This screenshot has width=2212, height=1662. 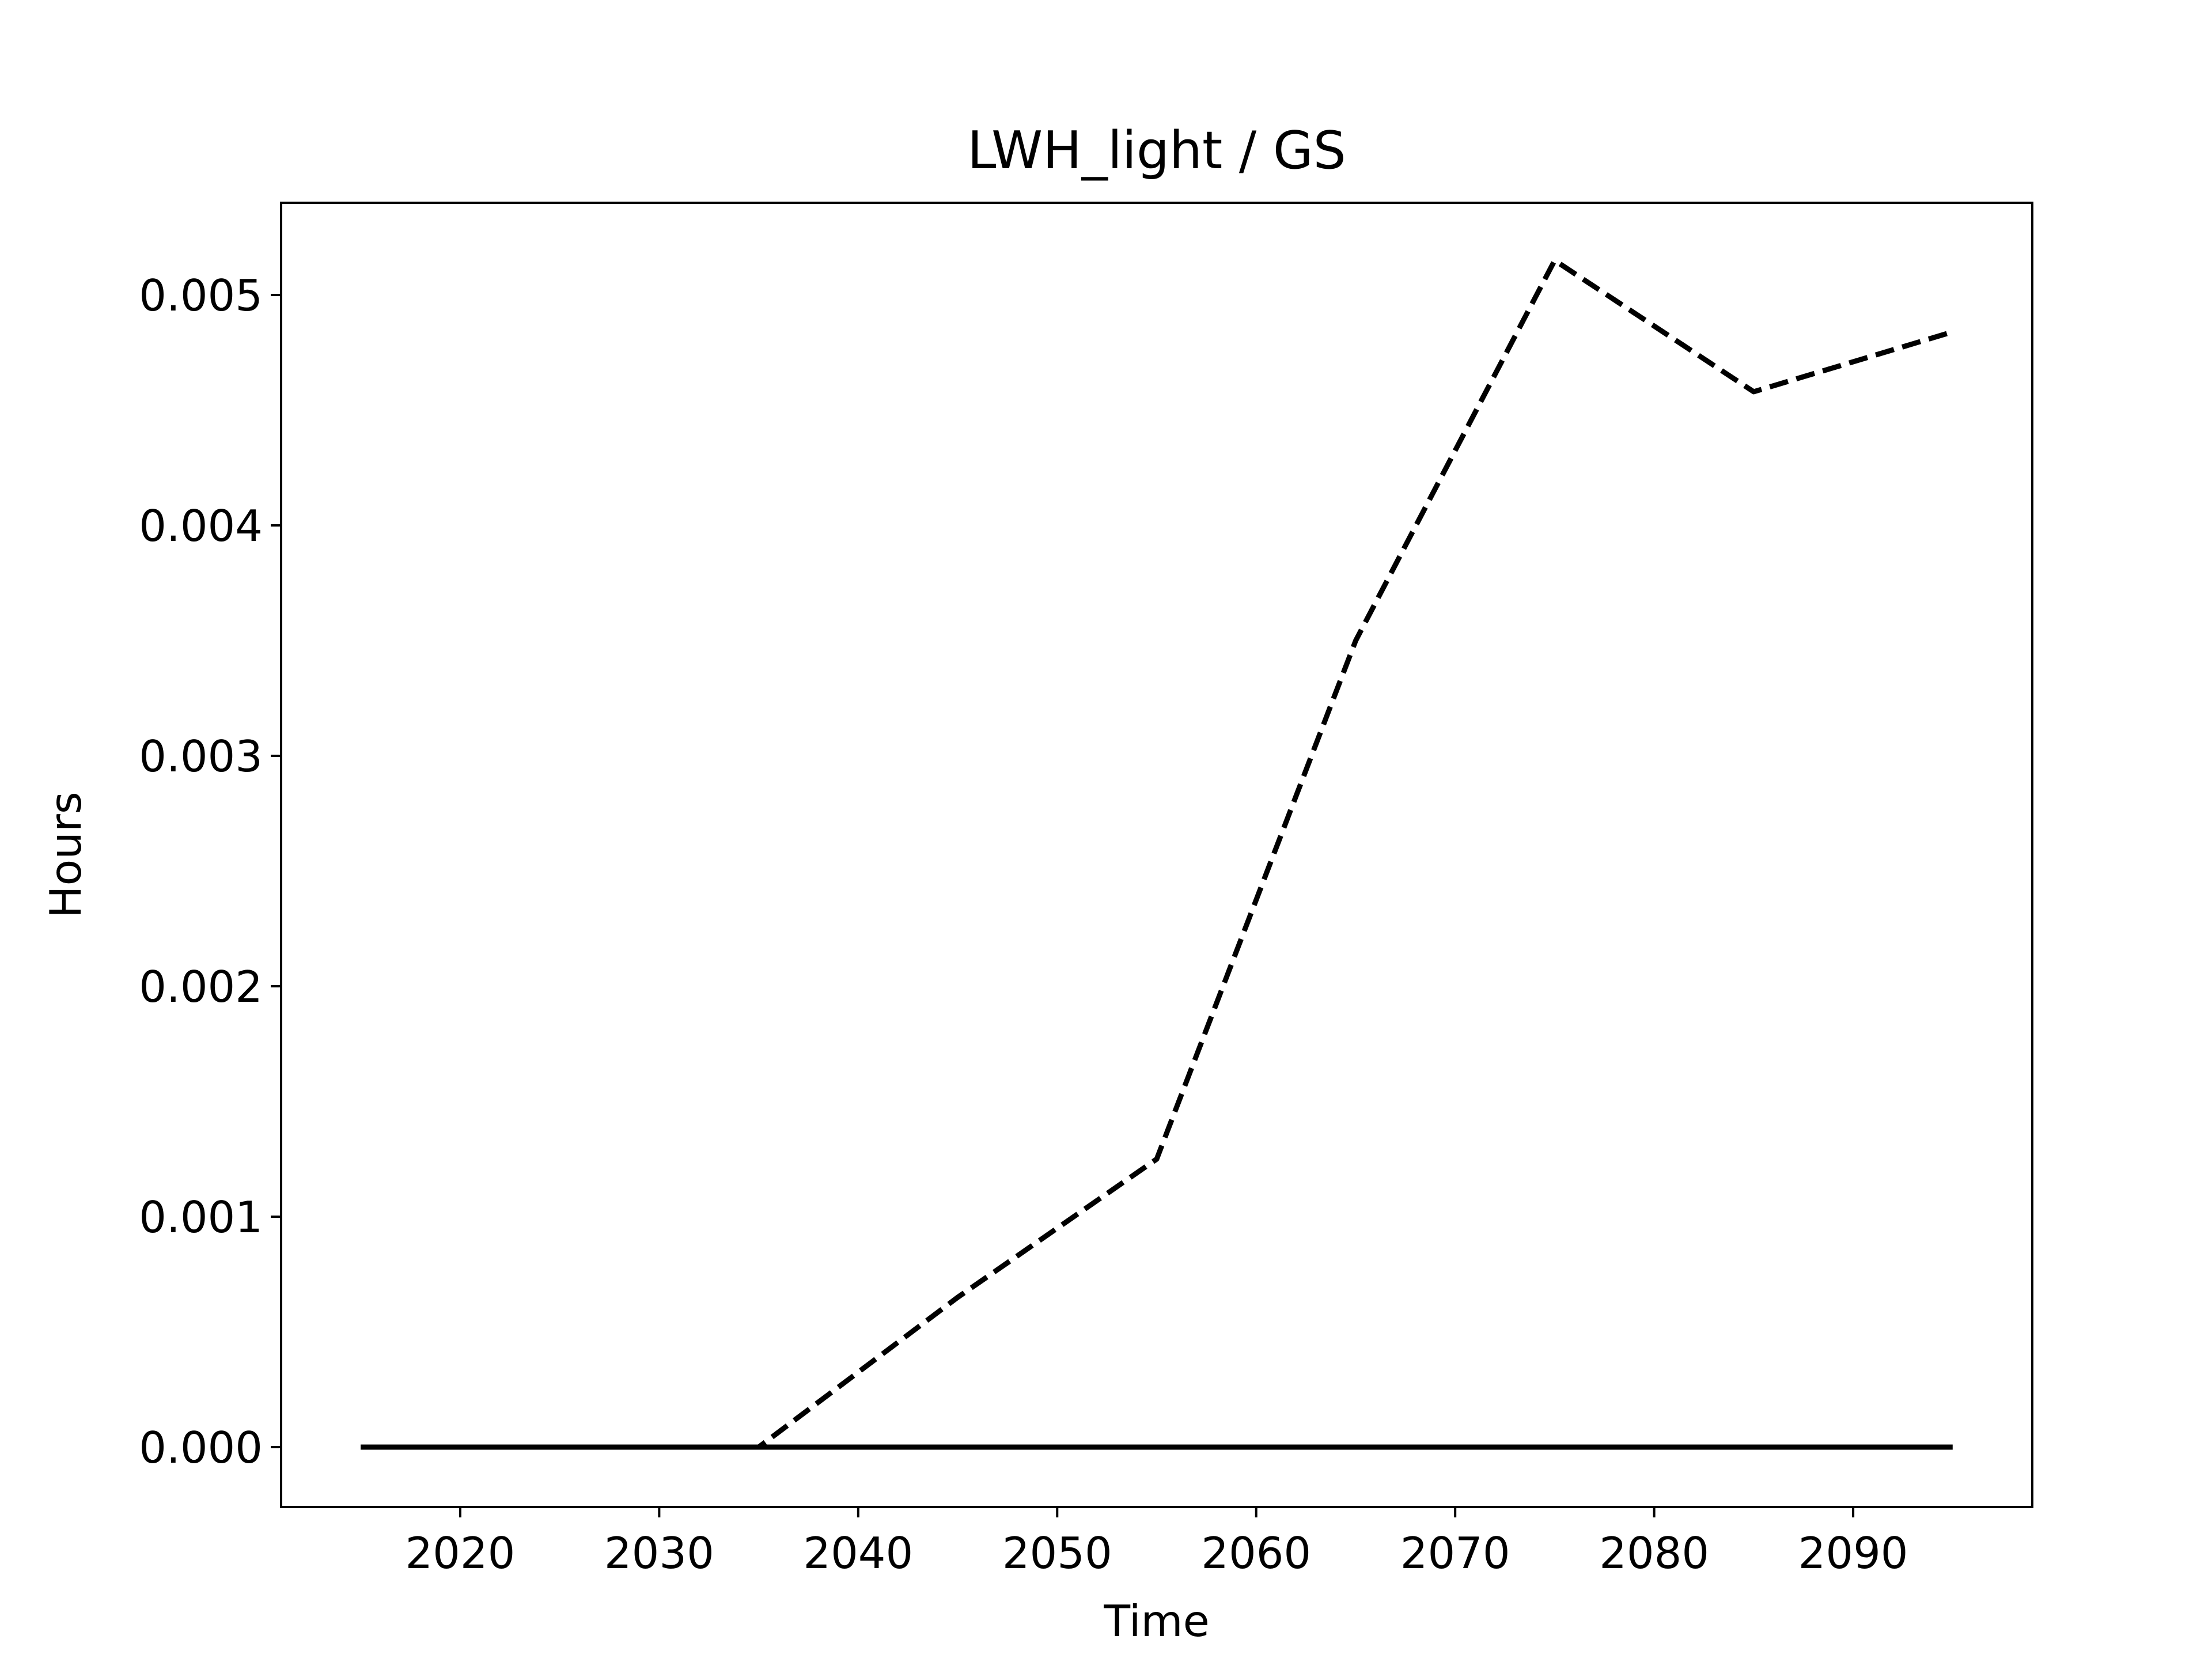 What do you see at coordinates (201, 987) in the screenshot?
I see `y-tick-label: 0.002` at bounding box center [201, 987].